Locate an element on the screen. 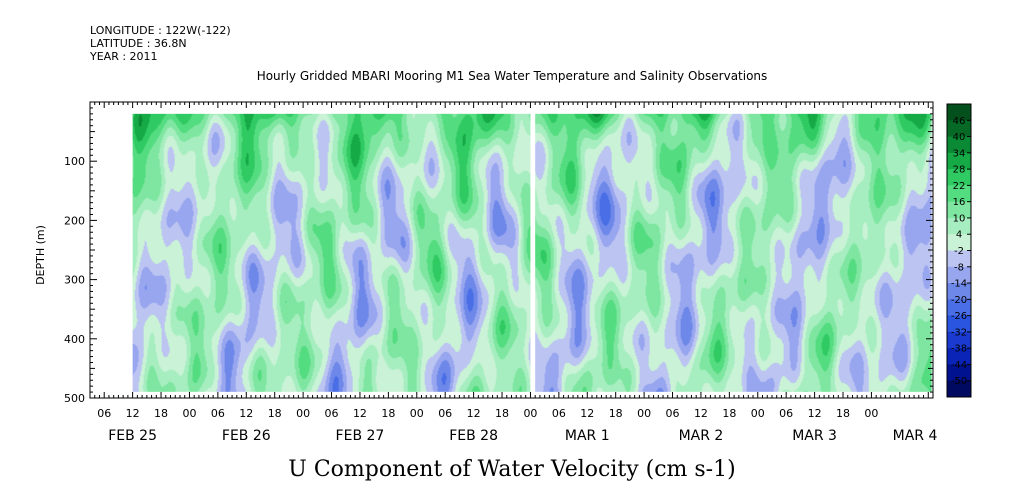  data-gap is located at coordinates (533, 252).